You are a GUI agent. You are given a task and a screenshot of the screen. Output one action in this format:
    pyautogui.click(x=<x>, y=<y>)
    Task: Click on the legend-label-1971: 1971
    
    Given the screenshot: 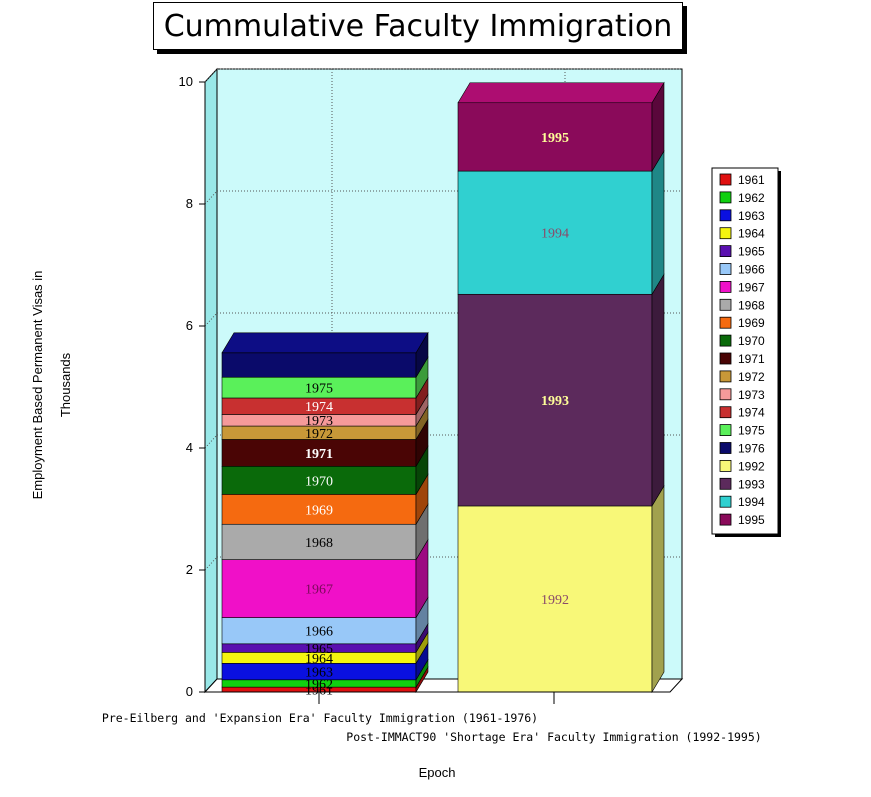 What is the action you would take?
    pyautogui.click(x=751, y=359)
    